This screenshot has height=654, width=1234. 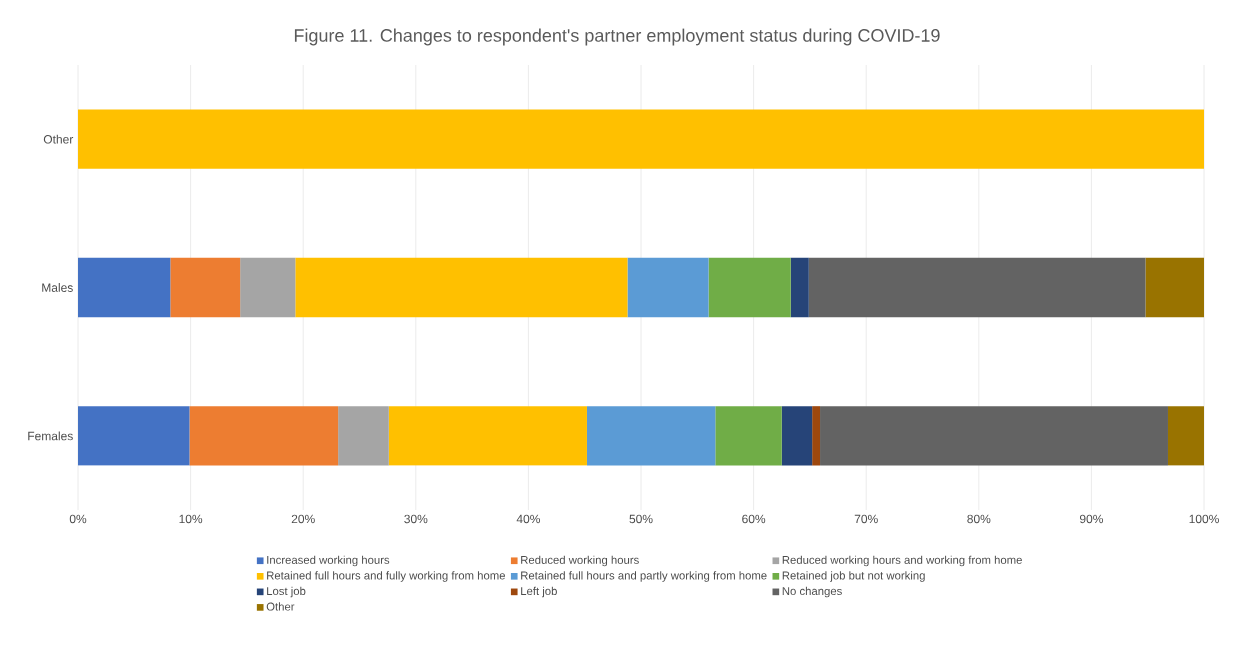 I want to click on x-tick-label: 20%, so click(x=303, y=519).